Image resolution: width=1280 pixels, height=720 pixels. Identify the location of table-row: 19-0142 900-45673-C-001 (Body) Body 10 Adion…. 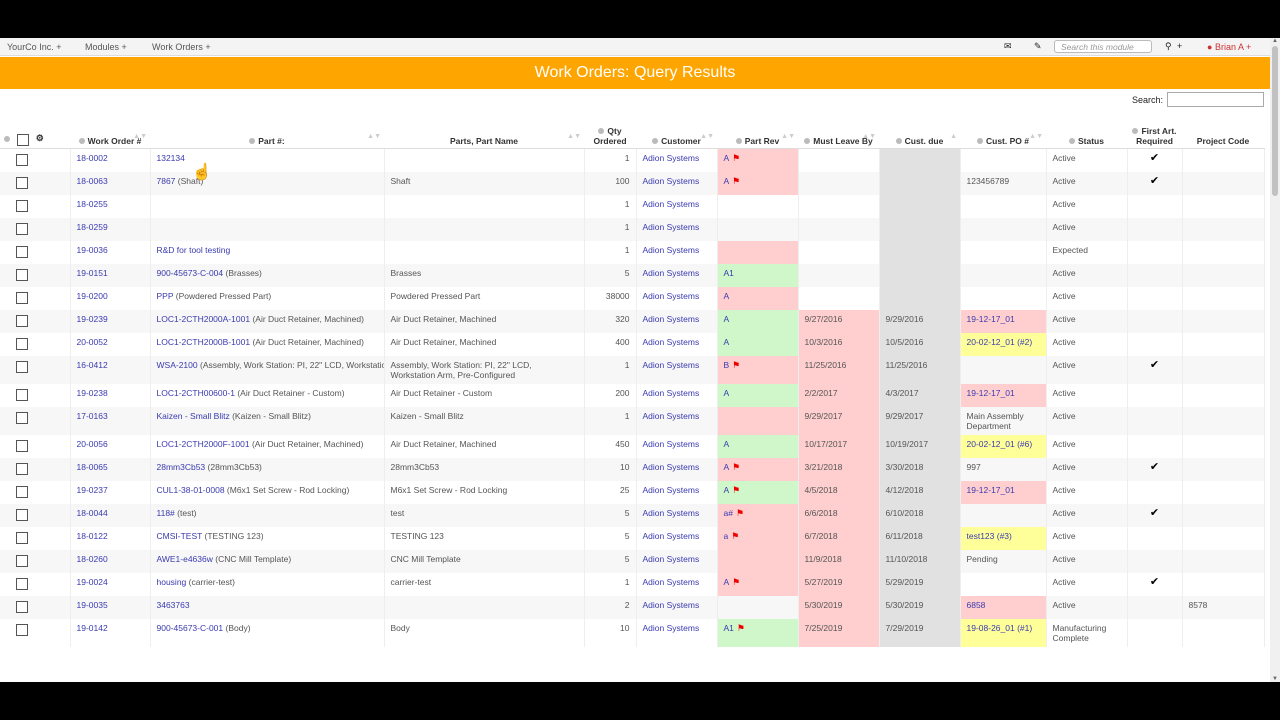
(632, 632).